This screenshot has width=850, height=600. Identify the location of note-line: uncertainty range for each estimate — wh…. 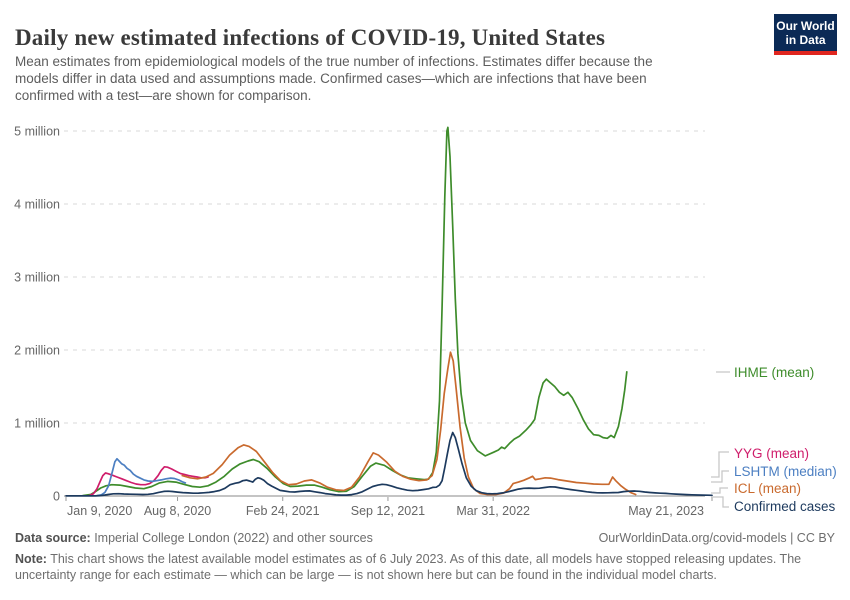
(366, 575).